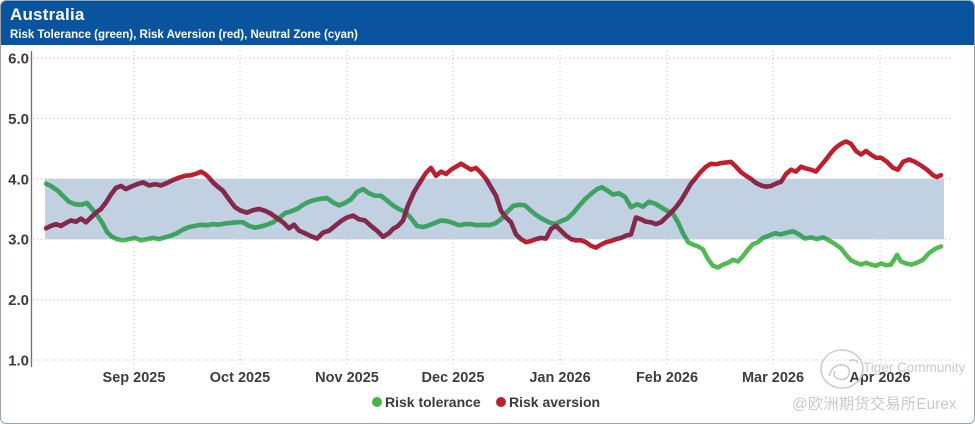  I want to click on x-tick-label: Nov 2025, so click(347, 378).